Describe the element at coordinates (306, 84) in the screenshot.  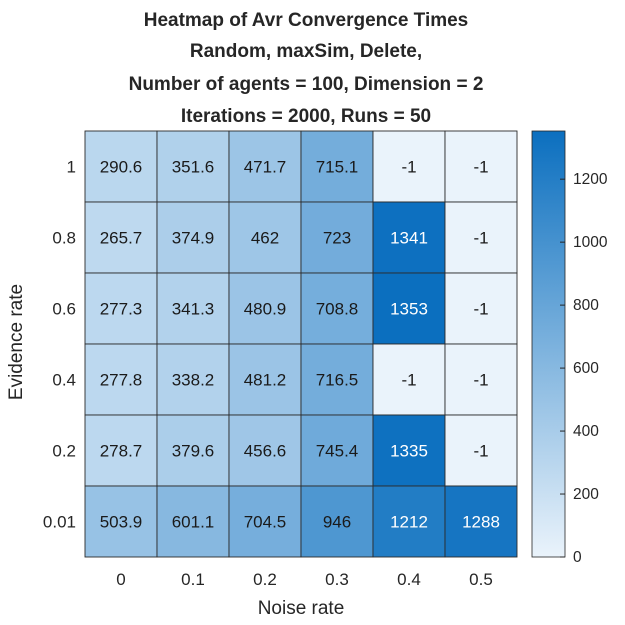
I see `title-line-3: Number of agents = 100, Dimension = 2` at that location.